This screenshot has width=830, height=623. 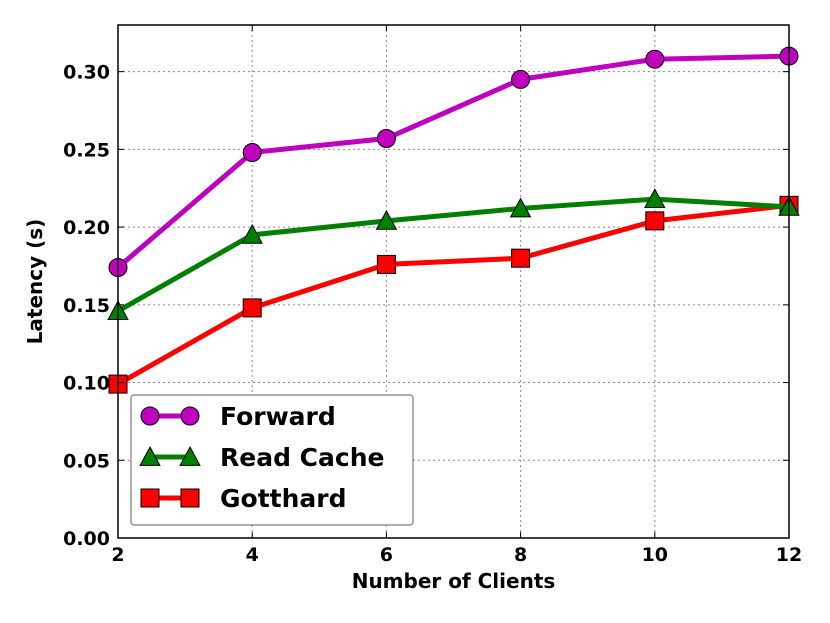 What do you see at coordinates (520, 555) in the screenshot?
I see `x-tick-label: 8` at bounding box center [520, 555].